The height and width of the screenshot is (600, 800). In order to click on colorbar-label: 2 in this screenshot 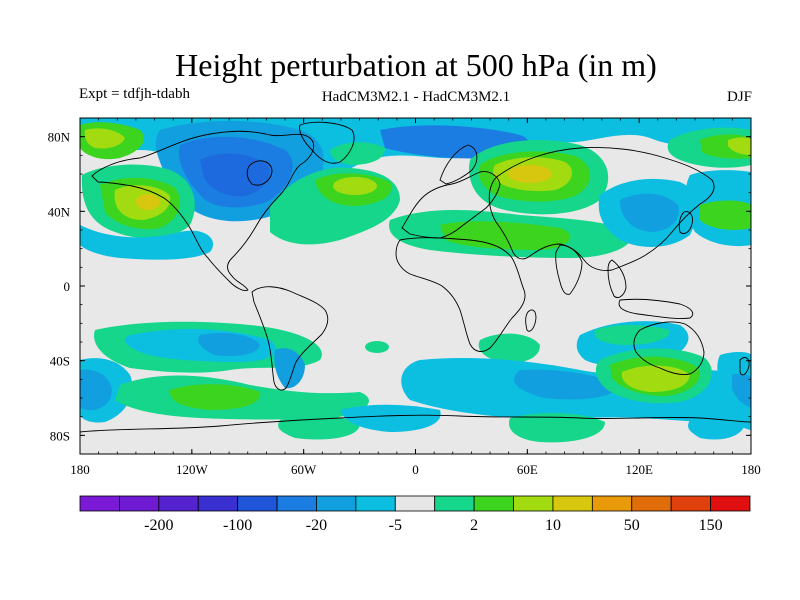, I will do `click(474, 525)`.